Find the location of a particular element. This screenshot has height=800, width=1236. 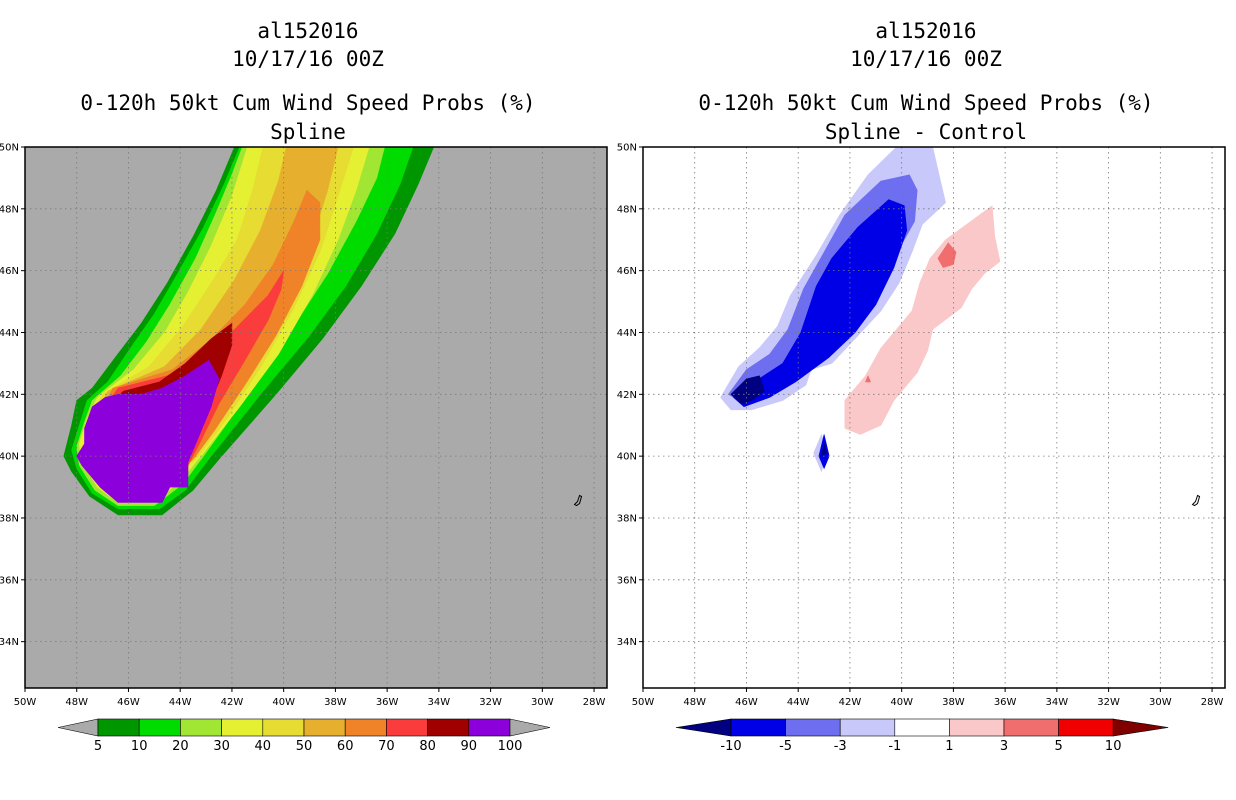

colorbar-low-arrow is located at coordinates (703, 727).